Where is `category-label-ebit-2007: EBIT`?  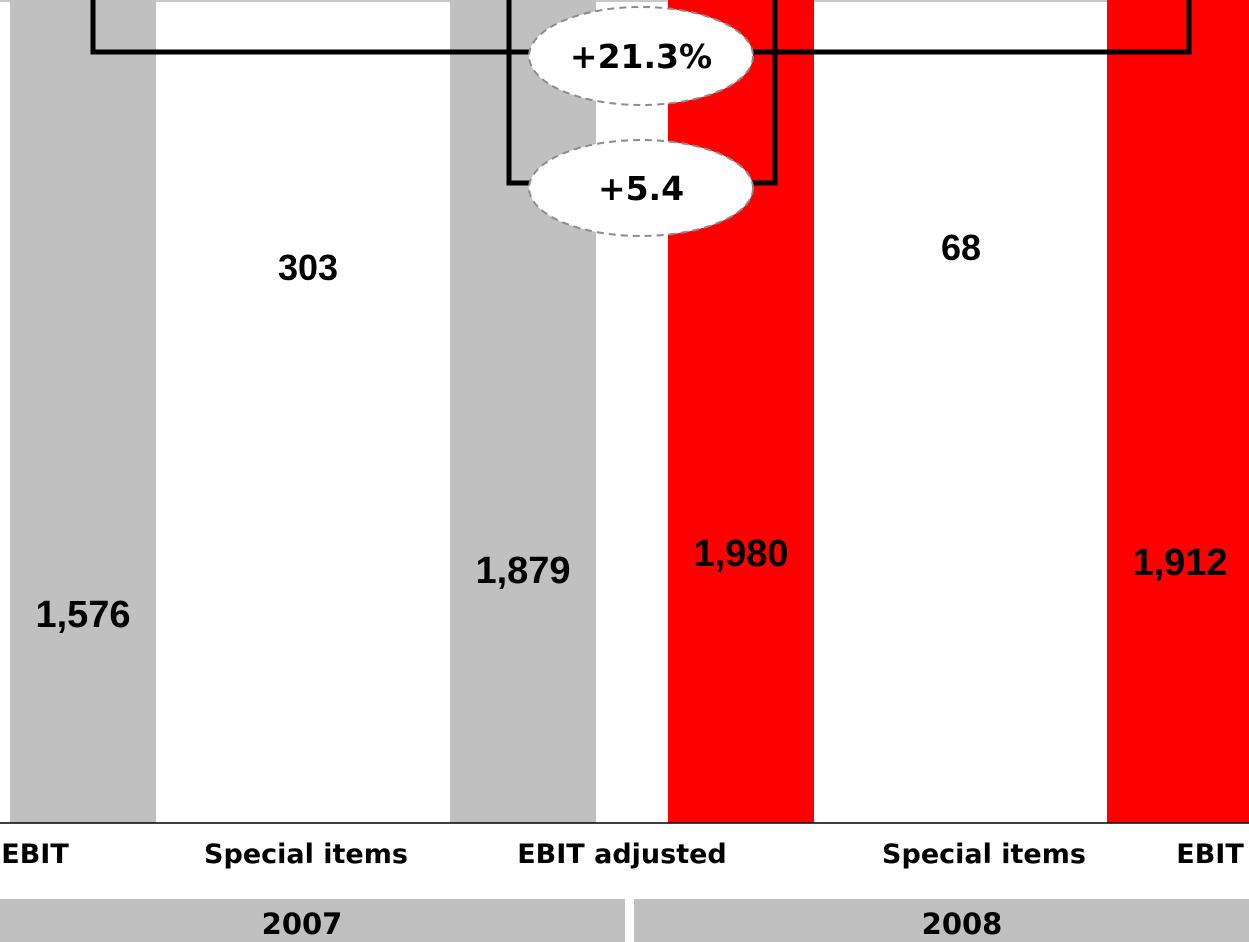 category-label-ebit-2007: EBIT is located at coordinates (35, 854).